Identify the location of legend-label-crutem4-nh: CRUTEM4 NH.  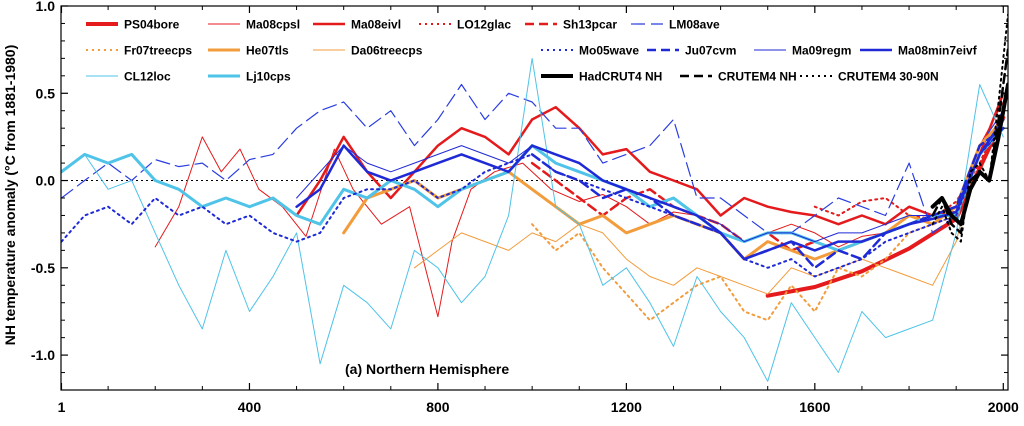
(757, 77).